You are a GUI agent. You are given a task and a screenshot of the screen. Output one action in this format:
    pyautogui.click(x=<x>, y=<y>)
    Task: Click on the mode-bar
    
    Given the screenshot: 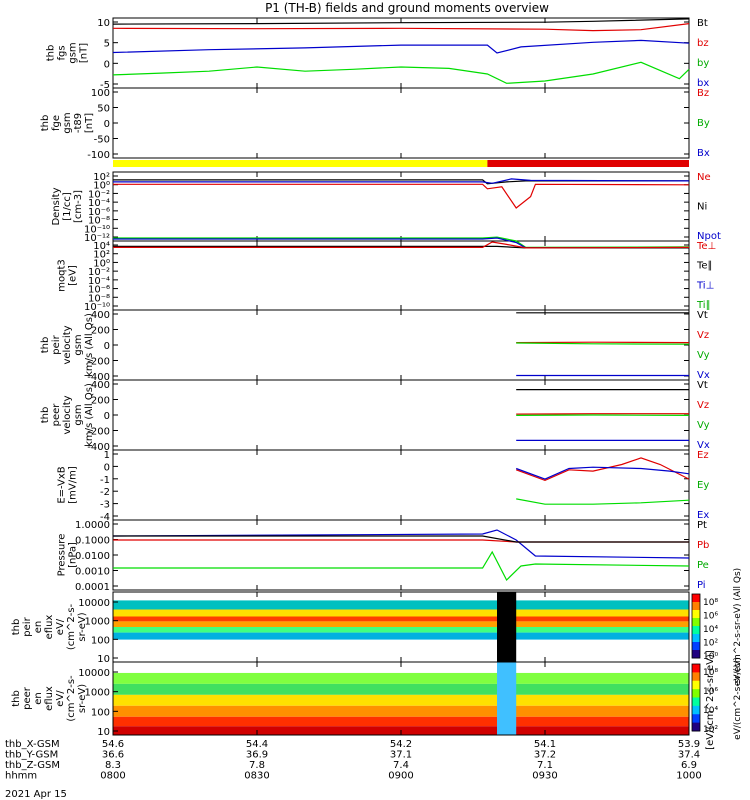 What is the action you would take?
    pyautogui.click(x=401, y=163)
    